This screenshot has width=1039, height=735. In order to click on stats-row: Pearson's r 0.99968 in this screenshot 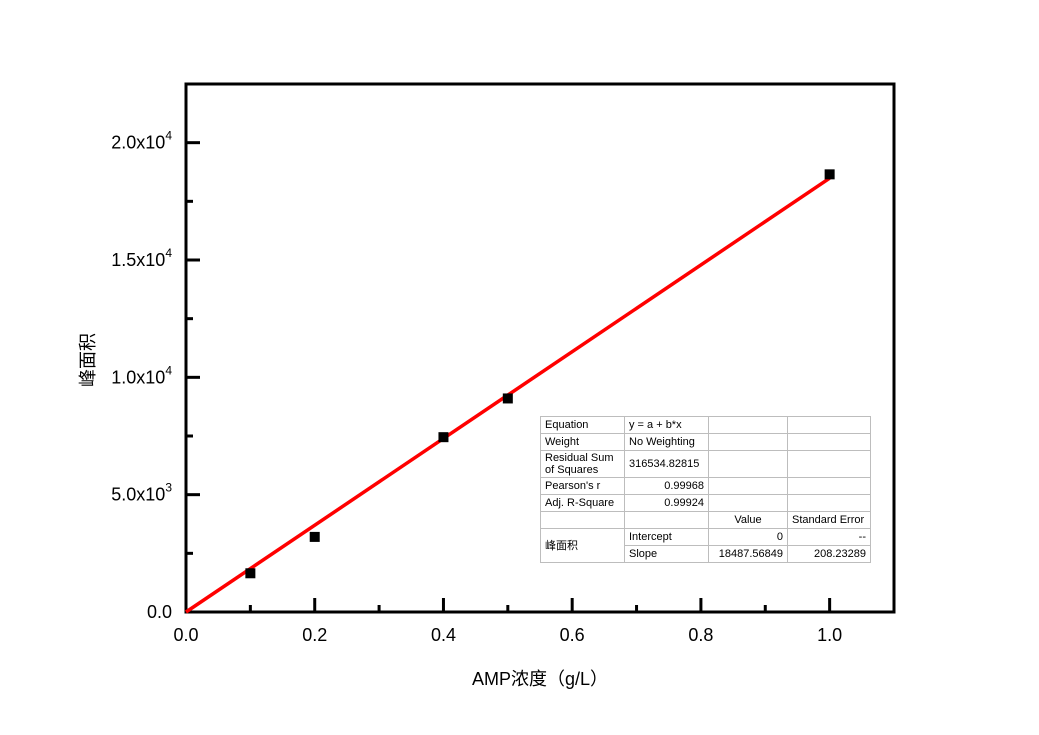, I will do `click(705, 486)`.